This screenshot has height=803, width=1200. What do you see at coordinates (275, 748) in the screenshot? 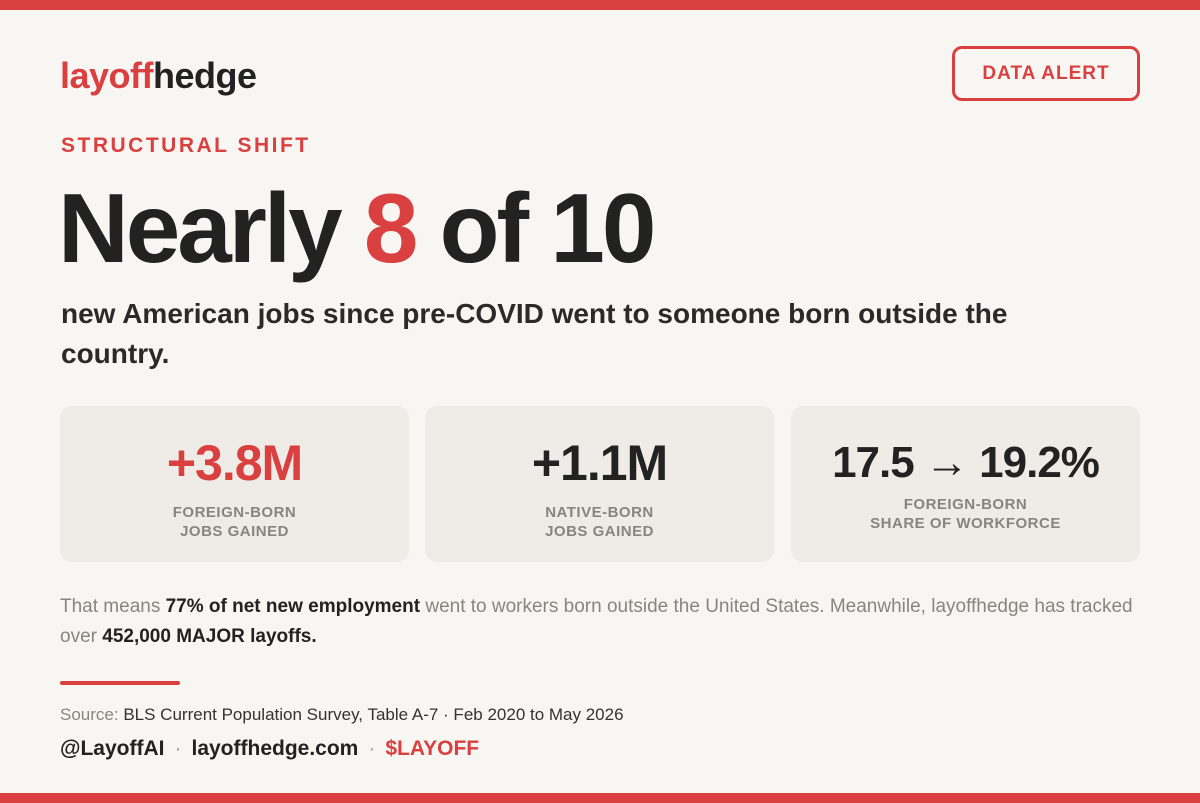
I see `footer-site-link: layoffhedge.com` at bounding box center [275, 748].